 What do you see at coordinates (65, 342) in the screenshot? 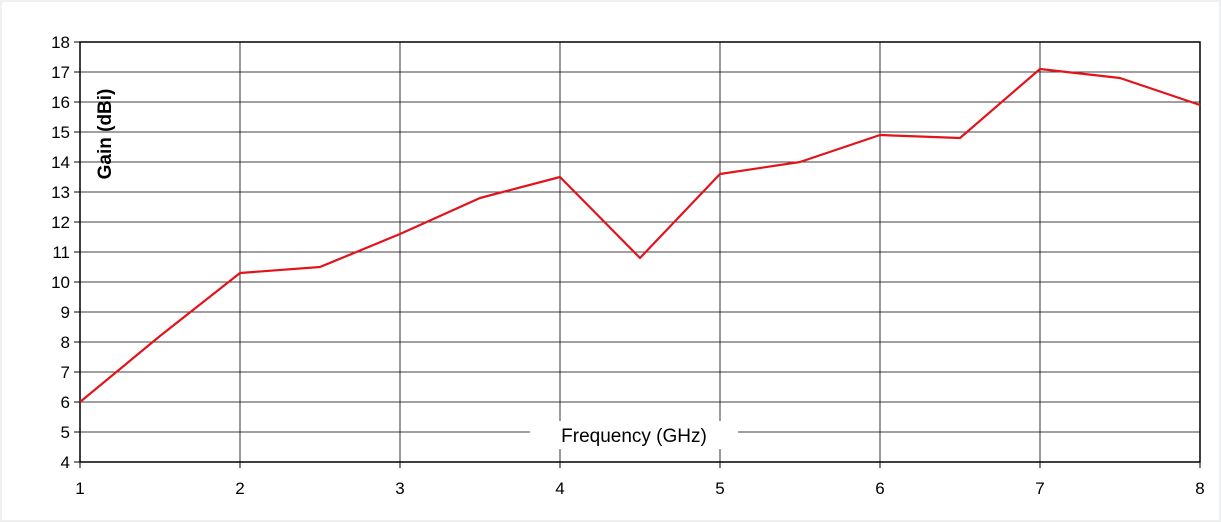
I see `y-tick-label: 8` at bounding box center [65, 342].